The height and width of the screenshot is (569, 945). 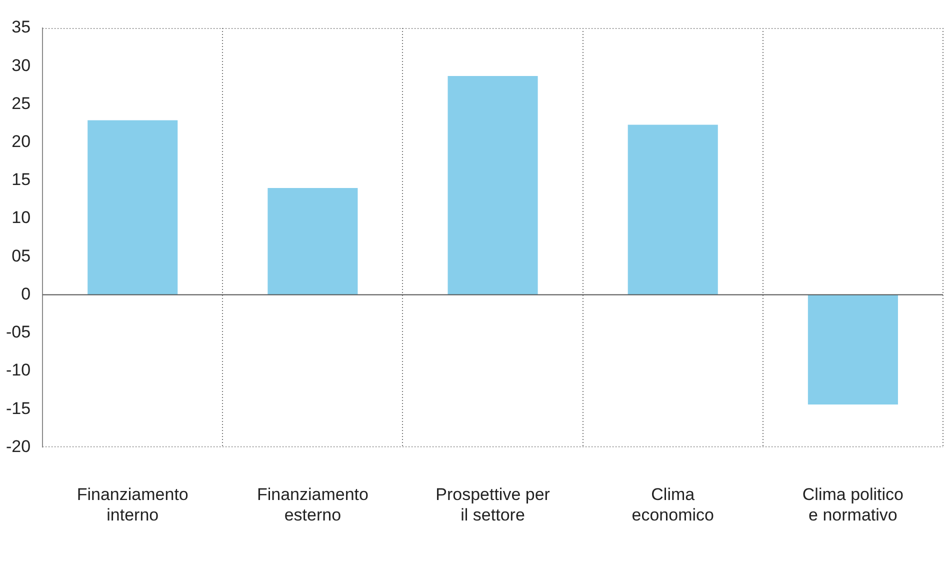 I want to click on y-tick-label: 20, so click(x=21, y=142).